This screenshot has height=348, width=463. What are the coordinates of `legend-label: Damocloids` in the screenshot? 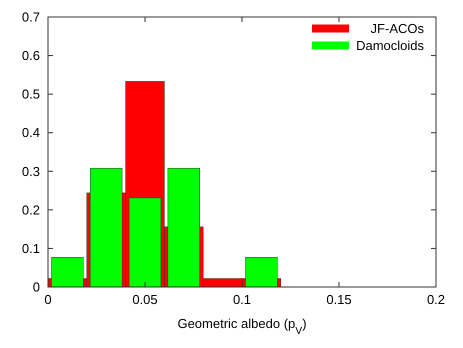 It's located at (390, 45).